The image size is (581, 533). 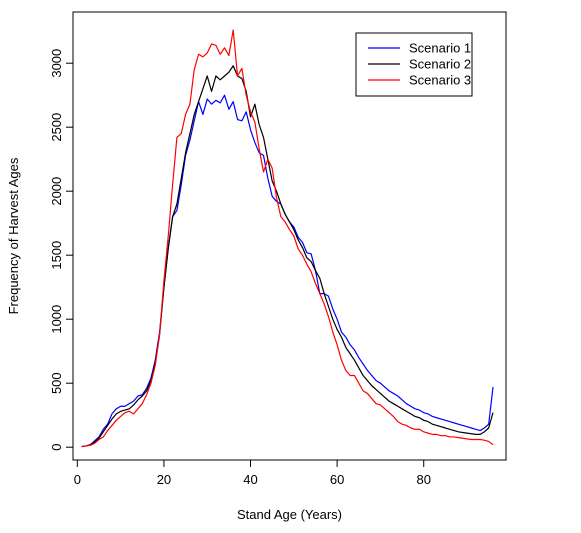 I want to click on x-tick-label: 0, so click(x=77, y=479).